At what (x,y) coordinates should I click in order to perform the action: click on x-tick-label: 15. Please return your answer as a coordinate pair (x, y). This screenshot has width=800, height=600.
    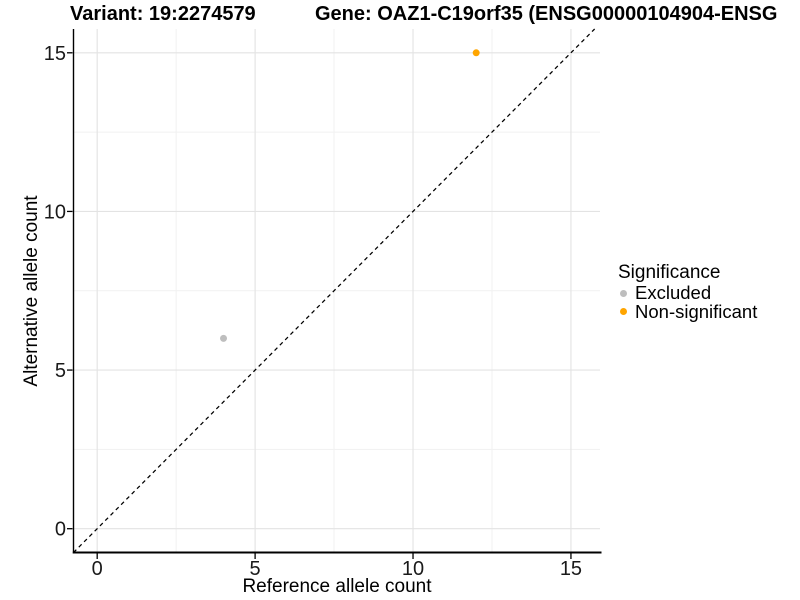
    Looking at the image, I should click on (571, 569).